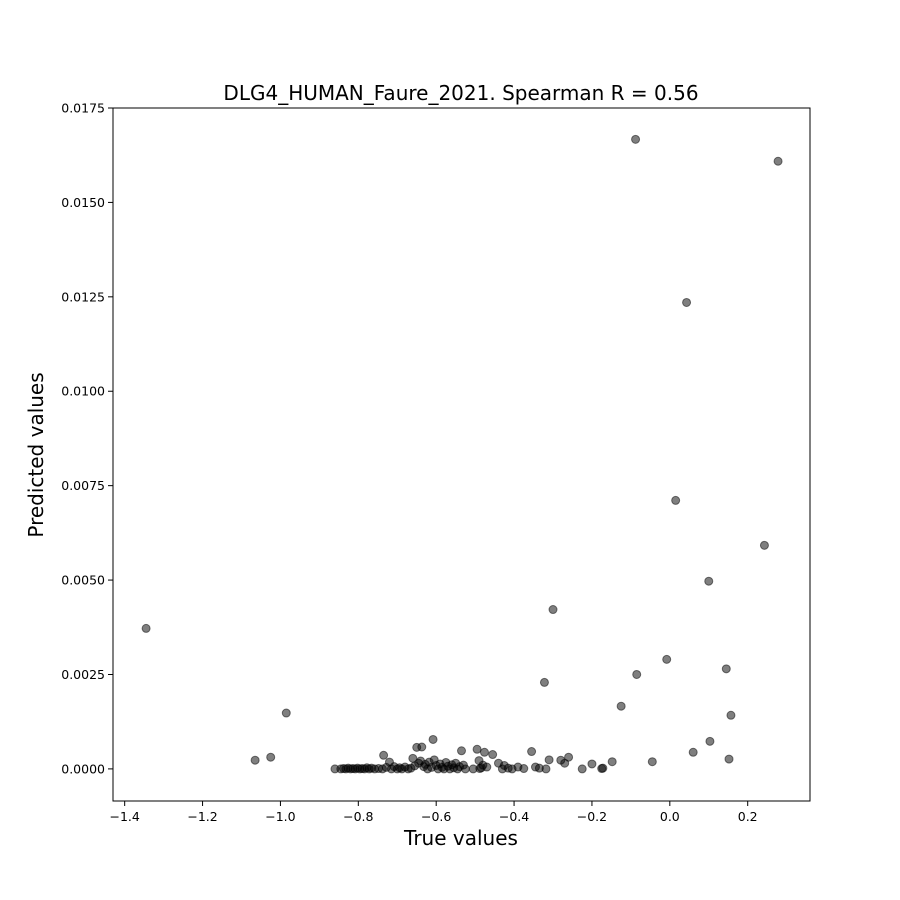 Image resolution: width=900 pixels, height=900 pixels. I want to click on y-tick-label: 0.0075, so click(83, 485).